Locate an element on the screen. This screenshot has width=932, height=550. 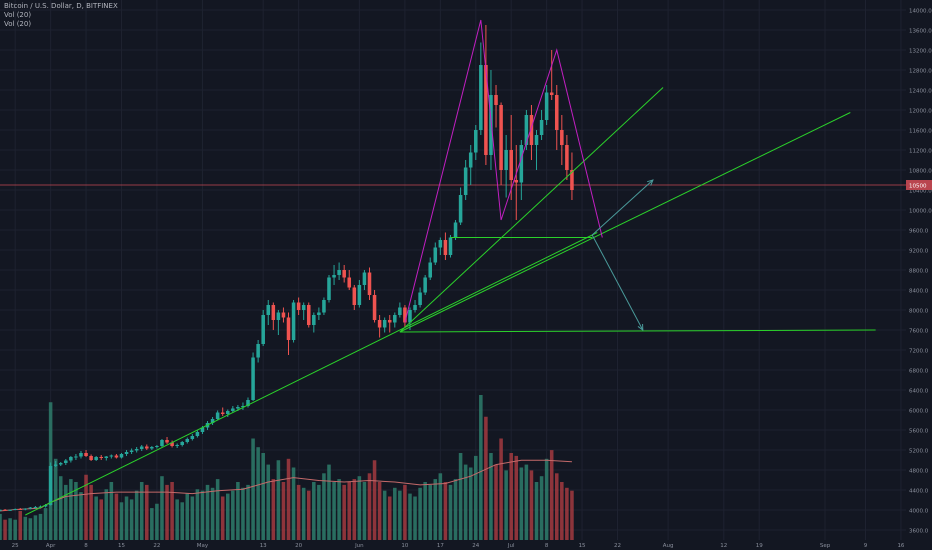
price-axis is located at coordinates (919, 275).